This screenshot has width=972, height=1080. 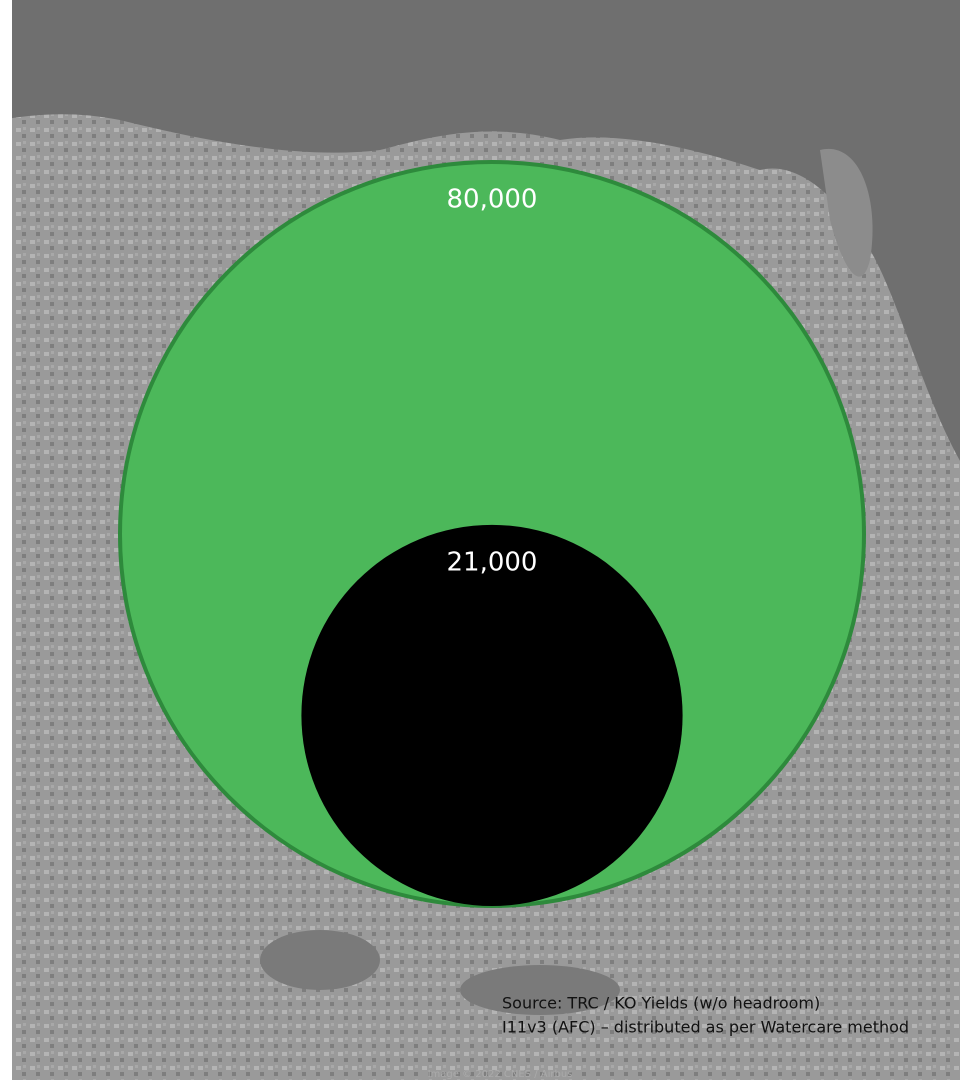 I want to click on value-label: 80,000, so click(x=492, y=200).